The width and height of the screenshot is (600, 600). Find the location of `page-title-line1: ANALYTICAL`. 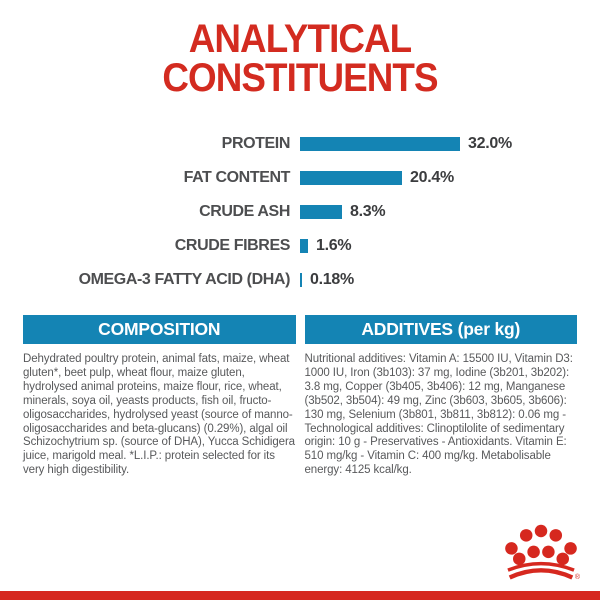

page-title-line1: ANALYTICAL is located at coordinates (300, 39).